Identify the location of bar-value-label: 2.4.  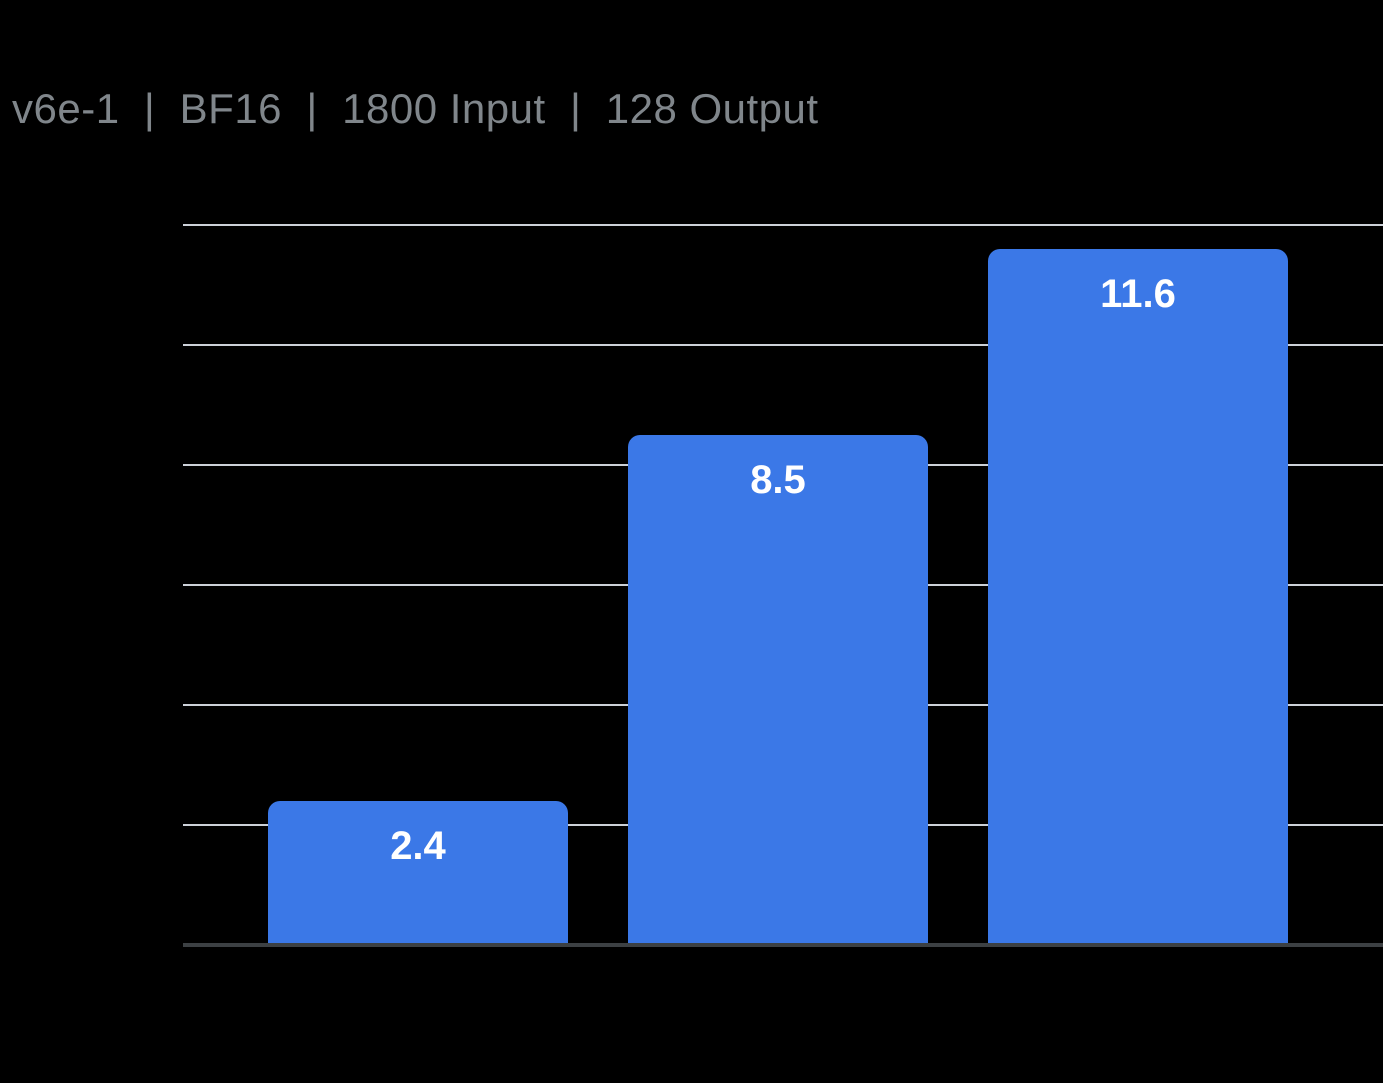
(418, 846).